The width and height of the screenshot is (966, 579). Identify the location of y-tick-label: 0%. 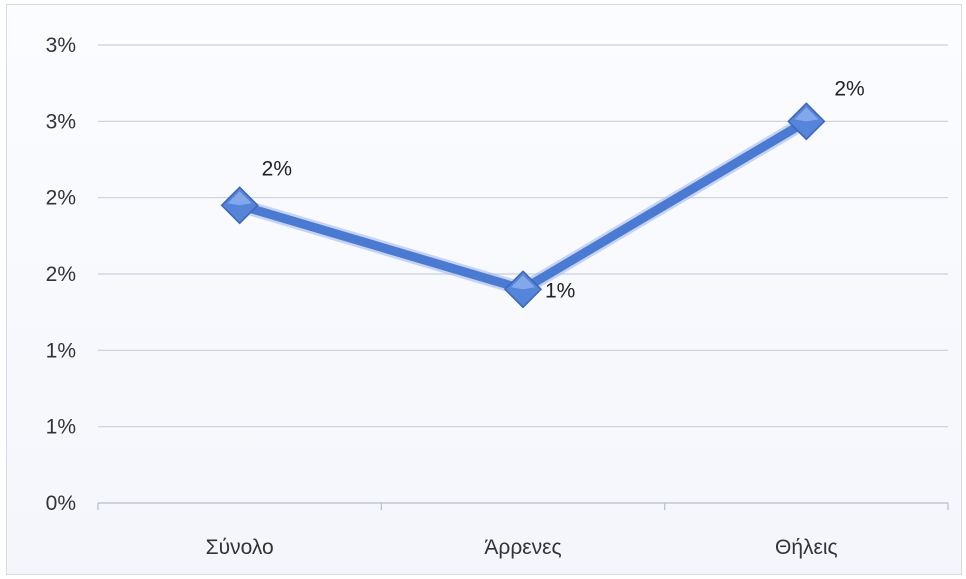
(61, 503).